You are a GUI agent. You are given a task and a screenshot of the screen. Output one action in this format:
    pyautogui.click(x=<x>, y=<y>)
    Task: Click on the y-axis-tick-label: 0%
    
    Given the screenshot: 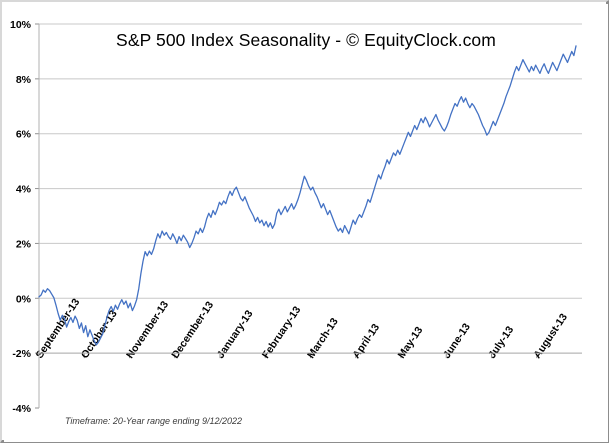 What is the action you would take?
    pyautogui.click(x=24, y=299)
    